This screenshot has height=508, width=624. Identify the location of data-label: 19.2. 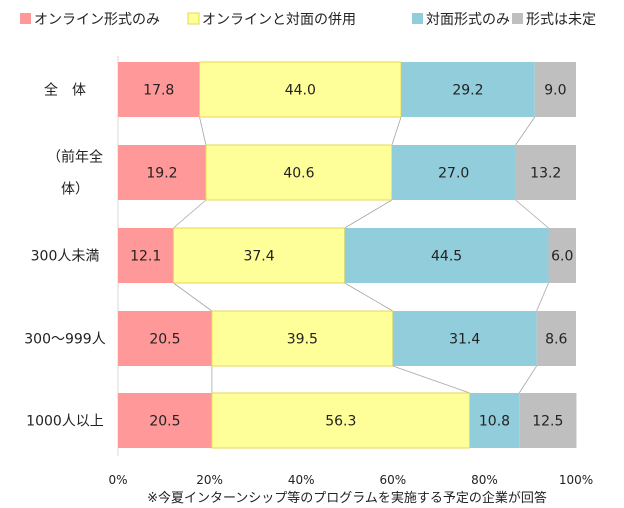
(161, 174).